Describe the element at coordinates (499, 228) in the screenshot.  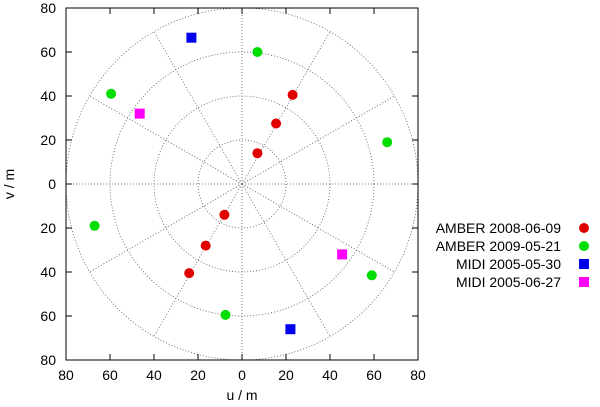
I see `legend-label: AMBER 2008-06-09` at that location.